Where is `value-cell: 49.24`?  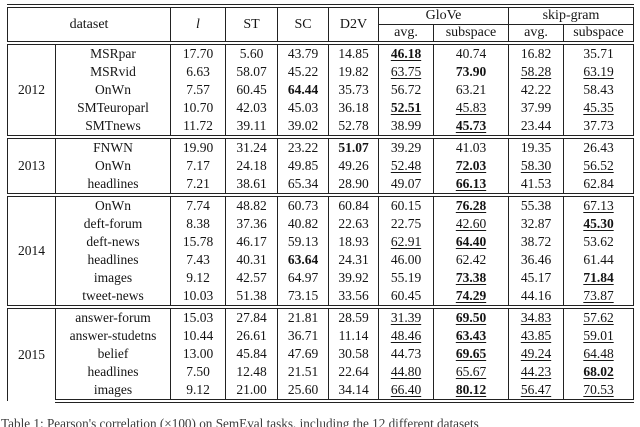 value-cell: 49.24 is located at coordinates (536, 354).